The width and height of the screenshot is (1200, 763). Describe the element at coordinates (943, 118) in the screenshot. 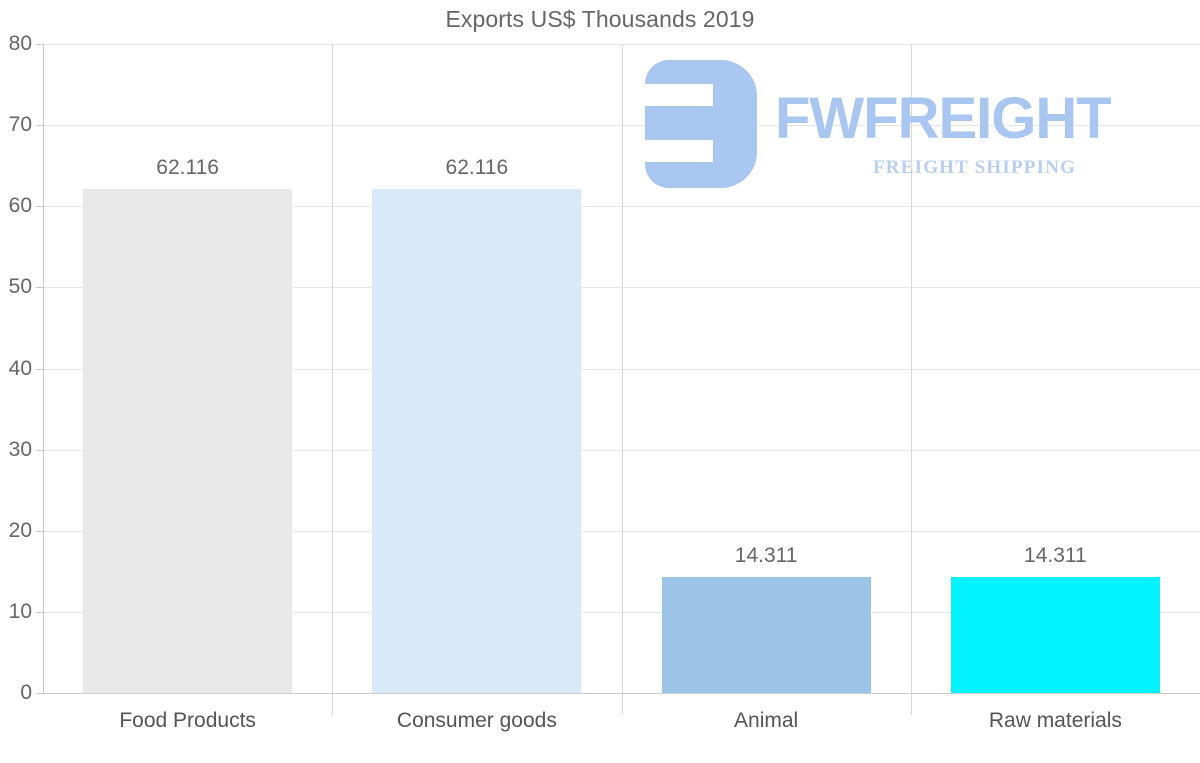

I see `watermark-wordmark: FWFREIGHT` at that location.